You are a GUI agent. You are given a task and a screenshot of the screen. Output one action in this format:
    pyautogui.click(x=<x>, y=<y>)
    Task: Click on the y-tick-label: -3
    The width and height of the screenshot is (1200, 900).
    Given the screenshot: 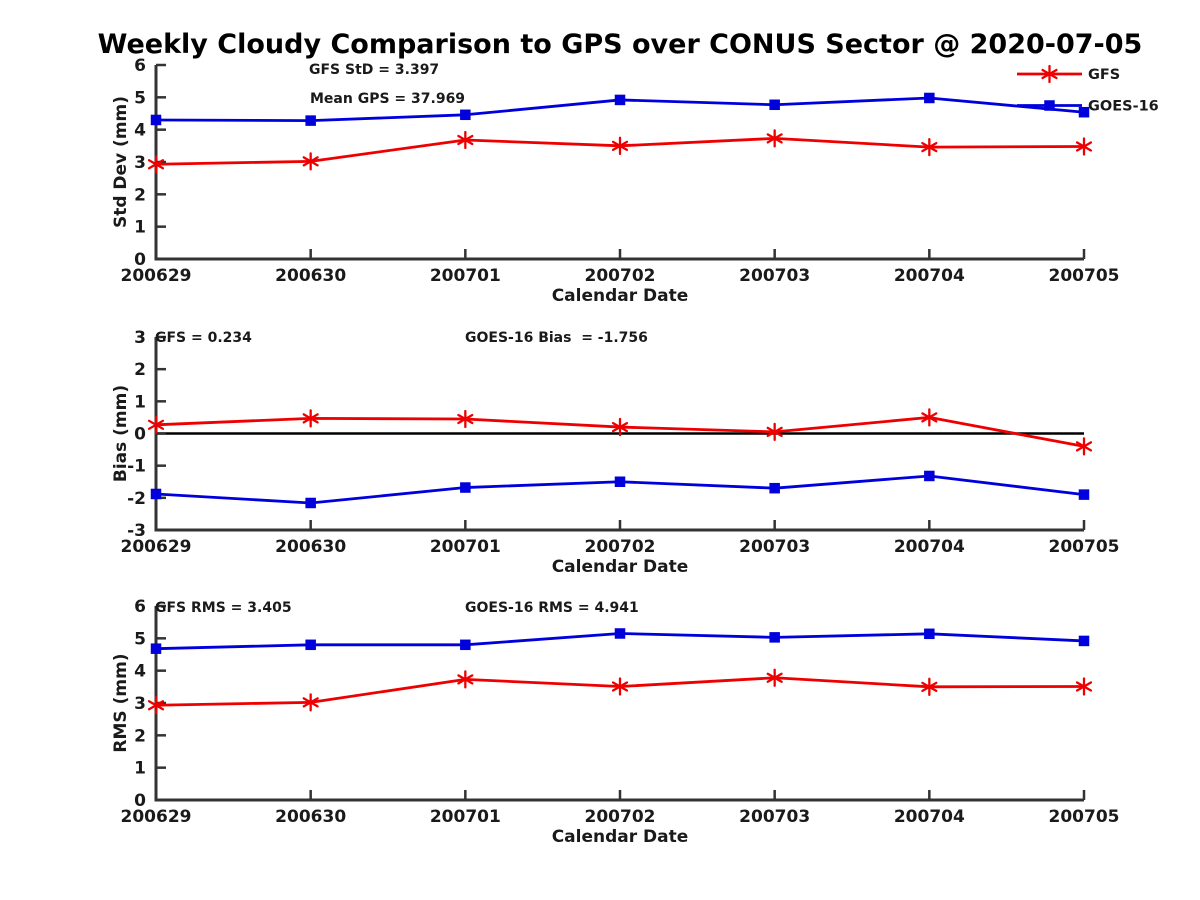 What is the action you would take?
    pyautogui.click(x=136, y=531)
    